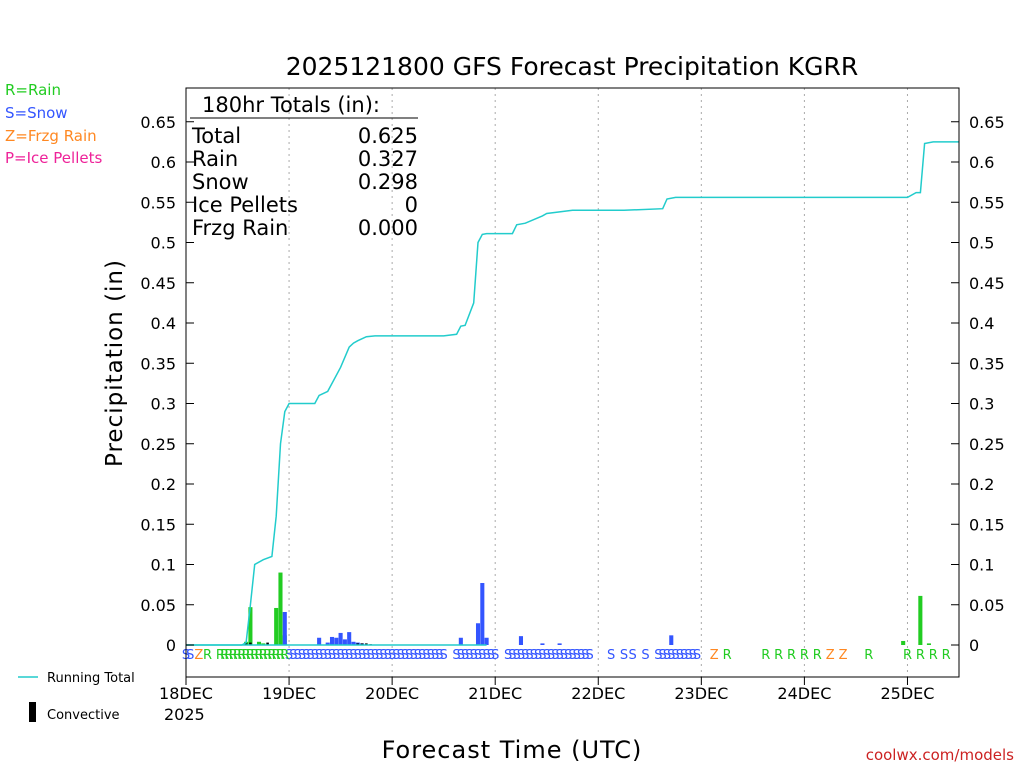  I want to click on ptype-s-10: S, so click(323, 655).